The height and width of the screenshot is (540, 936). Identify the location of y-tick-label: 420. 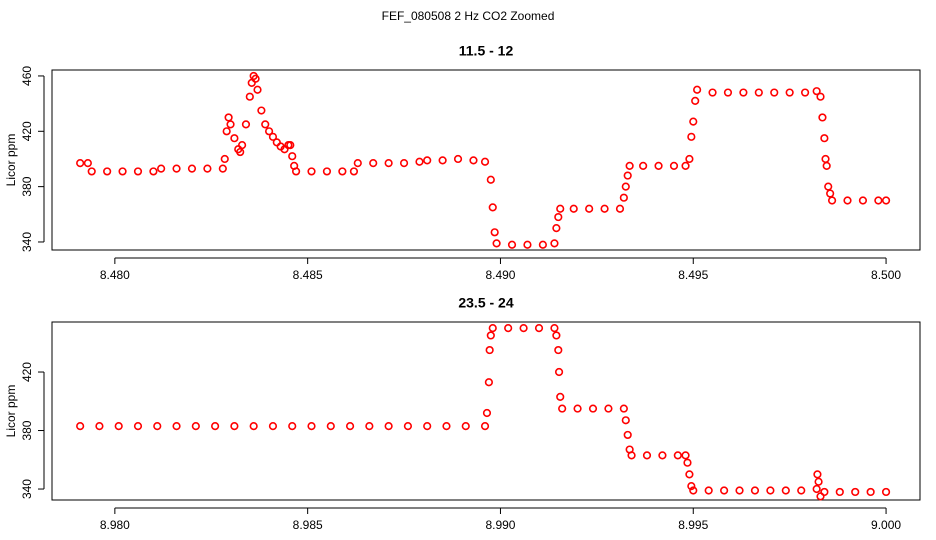
(27, 131).